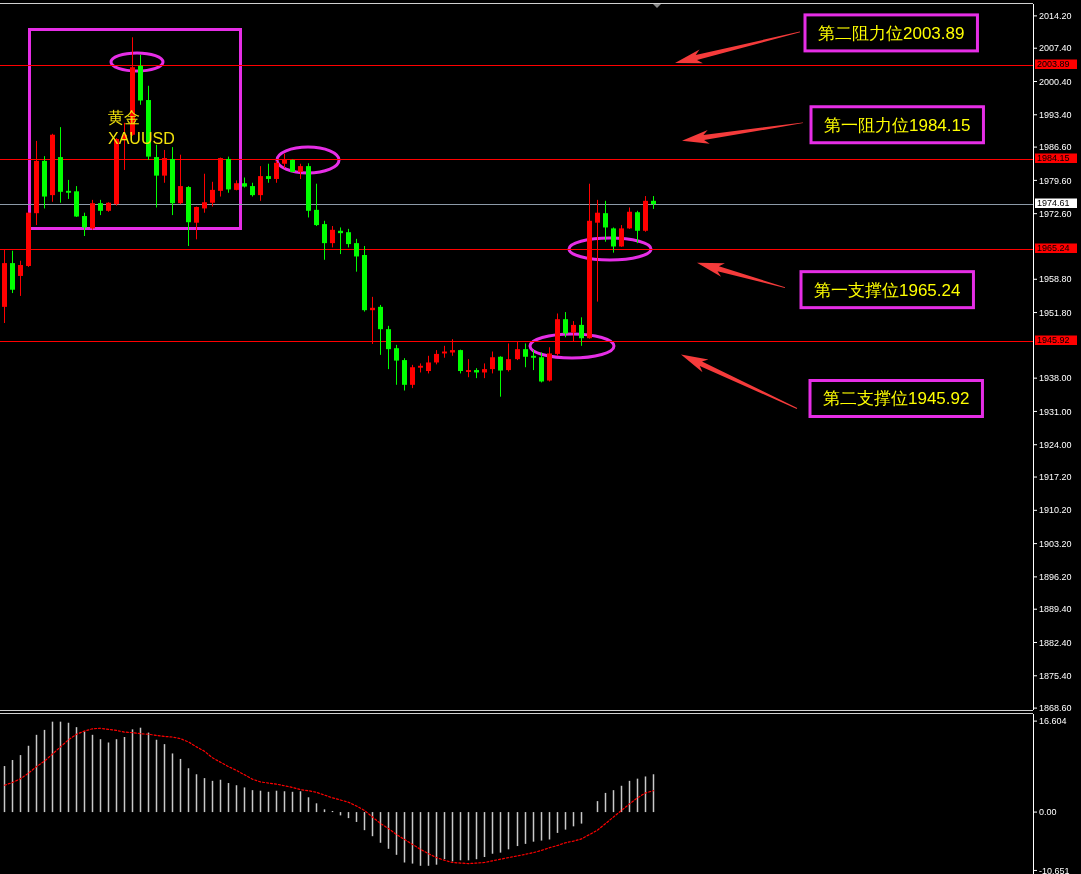  What do you see at coordinates (1055, 180) in the screenshot?
I see `y-tick-label: 1979.60` at bounding box center [1055, 180].